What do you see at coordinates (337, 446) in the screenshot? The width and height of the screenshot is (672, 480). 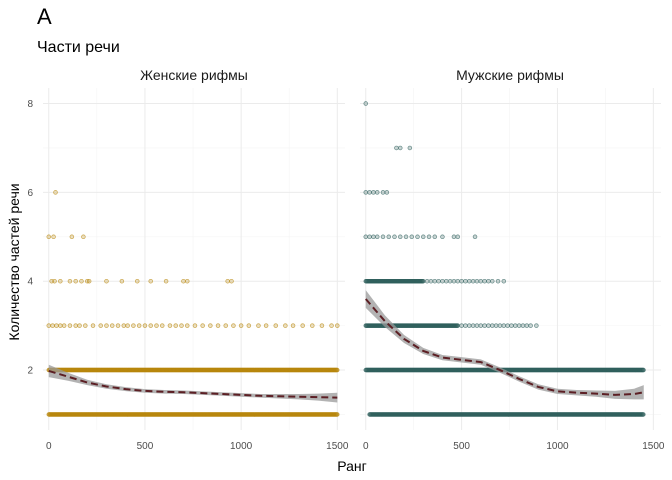 I see `x-tick-label: 1500` at bounding box center [337, 446].